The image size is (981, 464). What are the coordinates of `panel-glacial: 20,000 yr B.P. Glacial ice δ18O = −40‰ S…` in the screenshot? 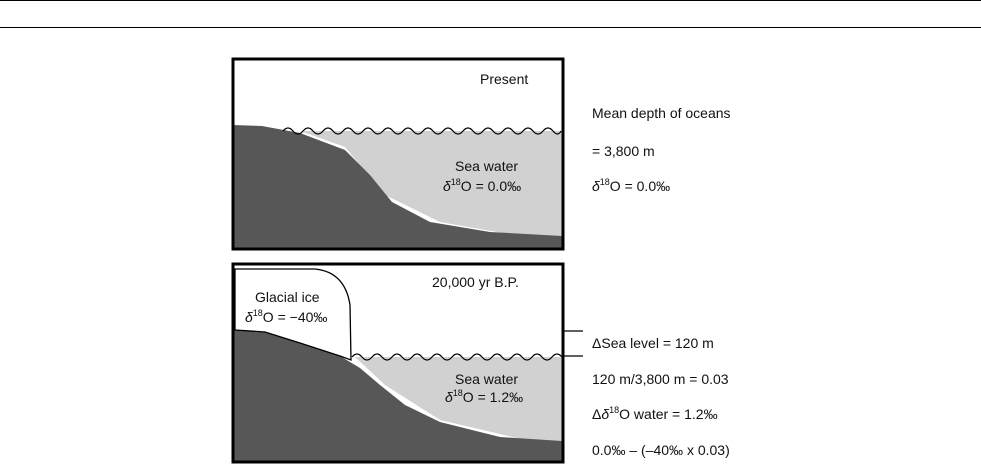 It's located at (398, 363).